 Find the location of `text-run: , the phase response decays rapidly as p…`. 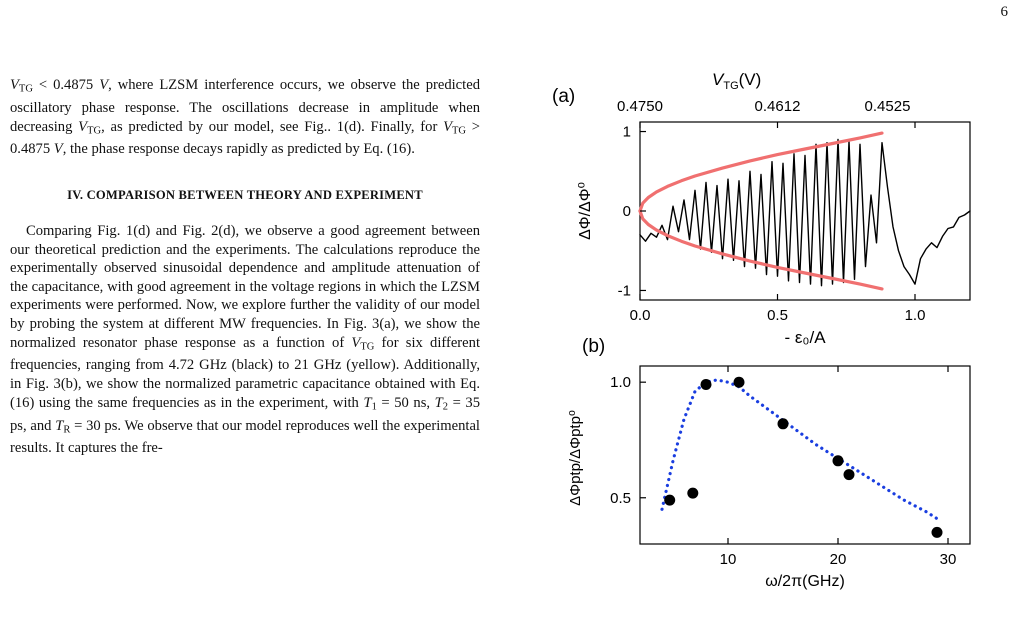

text-run: , the phase response decays rapidly as p… is located at coordinates (238, 149).